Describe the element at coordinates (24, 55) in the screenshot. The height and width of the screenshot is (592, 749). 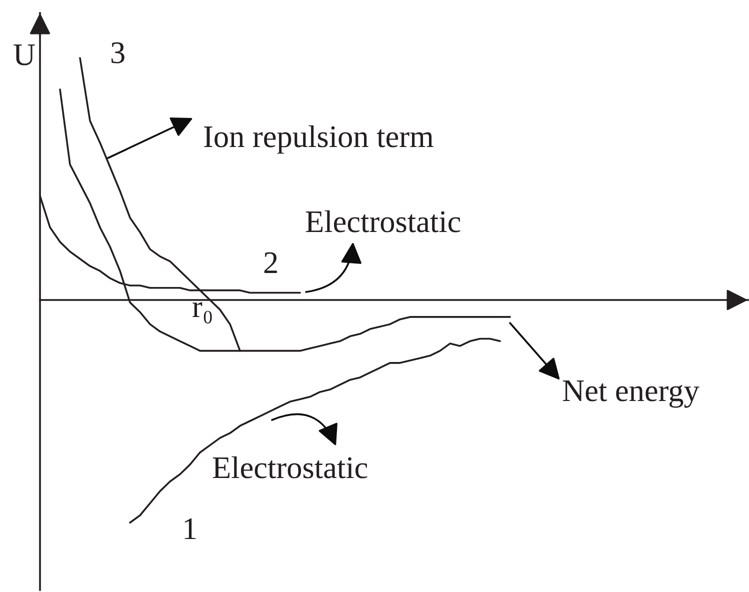
I see `y-axis-title: U` at that location.